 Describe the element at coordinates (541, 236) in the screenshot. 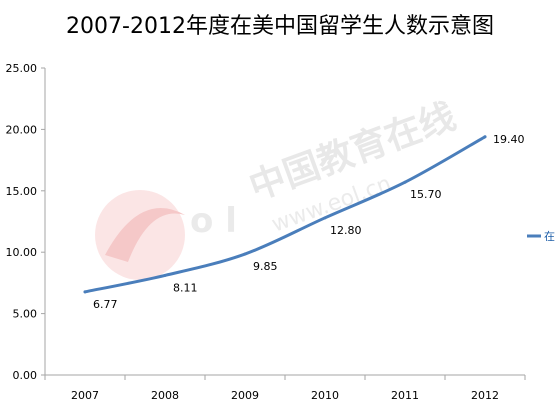

I see `chart-legend: 在` at that location.